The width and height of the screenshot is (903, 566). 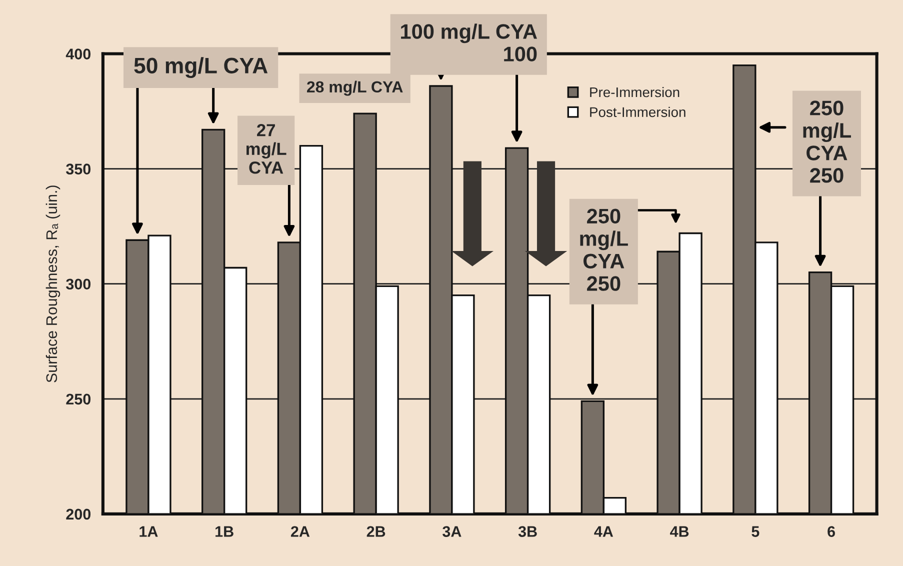 What do you see at coordinates (376, 531) in the screenshot?
I see `x-tick-label: 2B` at bounding box center [376, 531].